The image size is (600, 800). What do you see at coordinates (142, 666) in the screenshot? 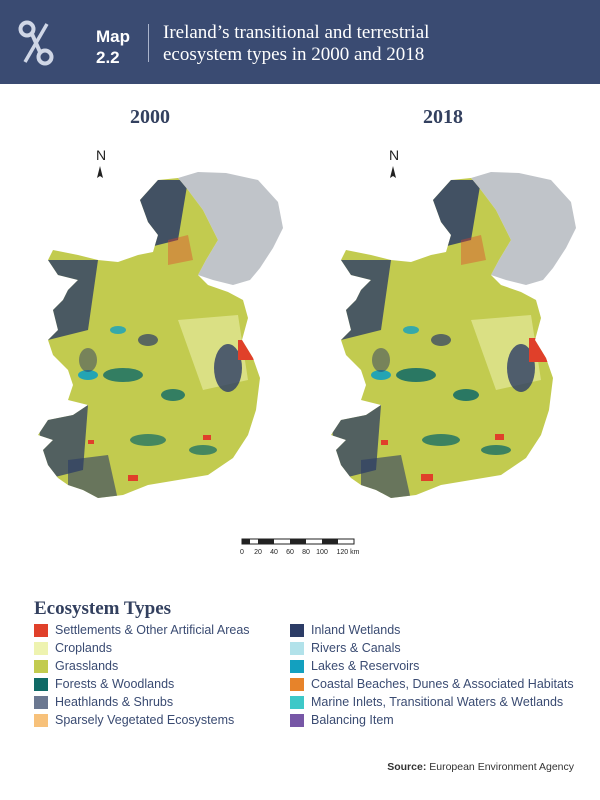
I see `legend-item: Grasslands` at bounding box center [142, 666].